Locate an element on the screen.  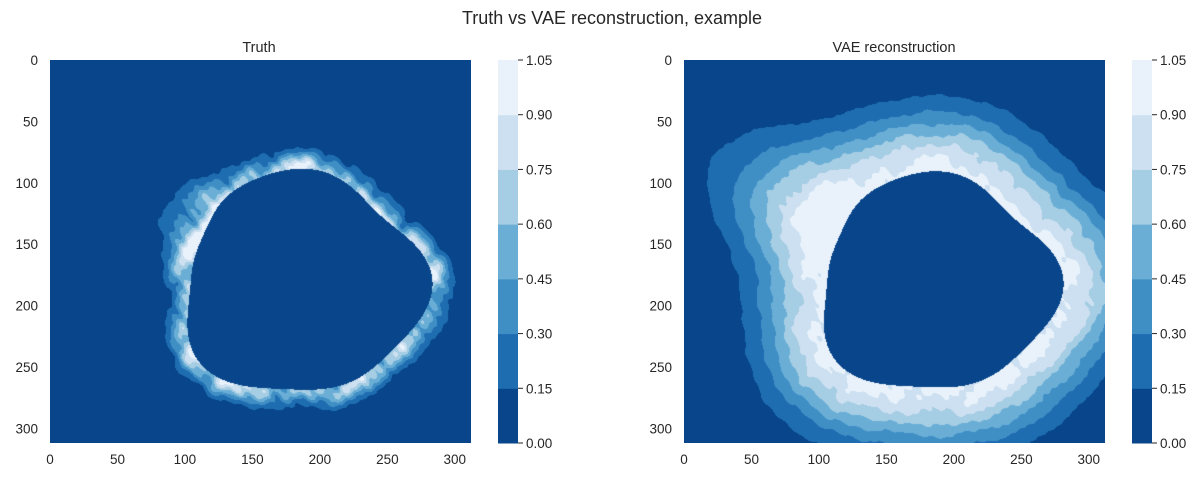
truth-panel-title: Truth is located at coordinates (258, 48).